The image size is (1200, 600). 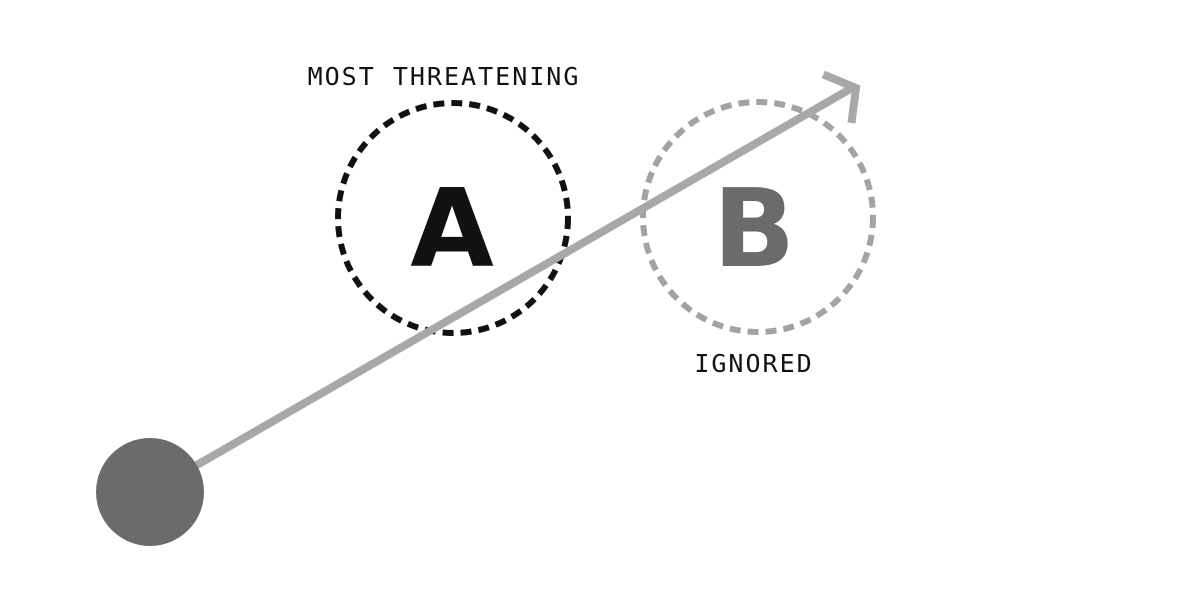 What do you see at coordinates (841, 97) in the screenshot?
I see `arrowhead-icon` at bounding box center [841, 97].